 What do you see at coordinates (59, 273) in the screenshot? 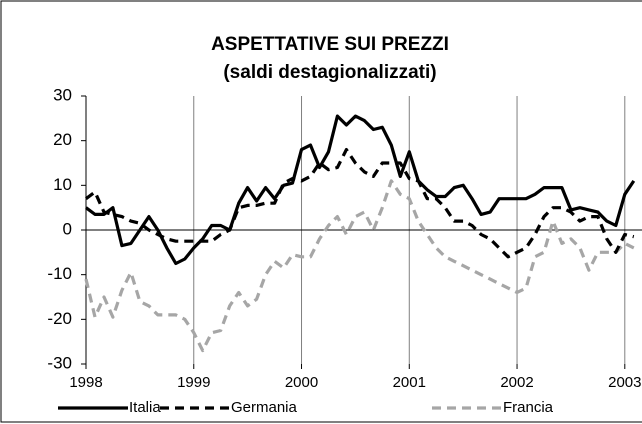
I see `y-tick-label: -10` at bounding box center [59, 273].